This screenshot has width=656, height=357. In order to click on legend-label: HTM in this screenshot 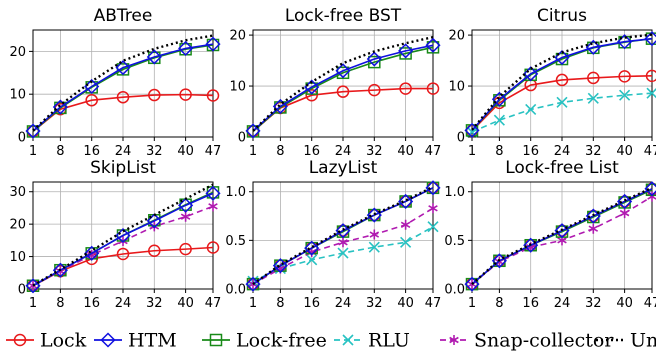, I will do `click(152, 341)`.